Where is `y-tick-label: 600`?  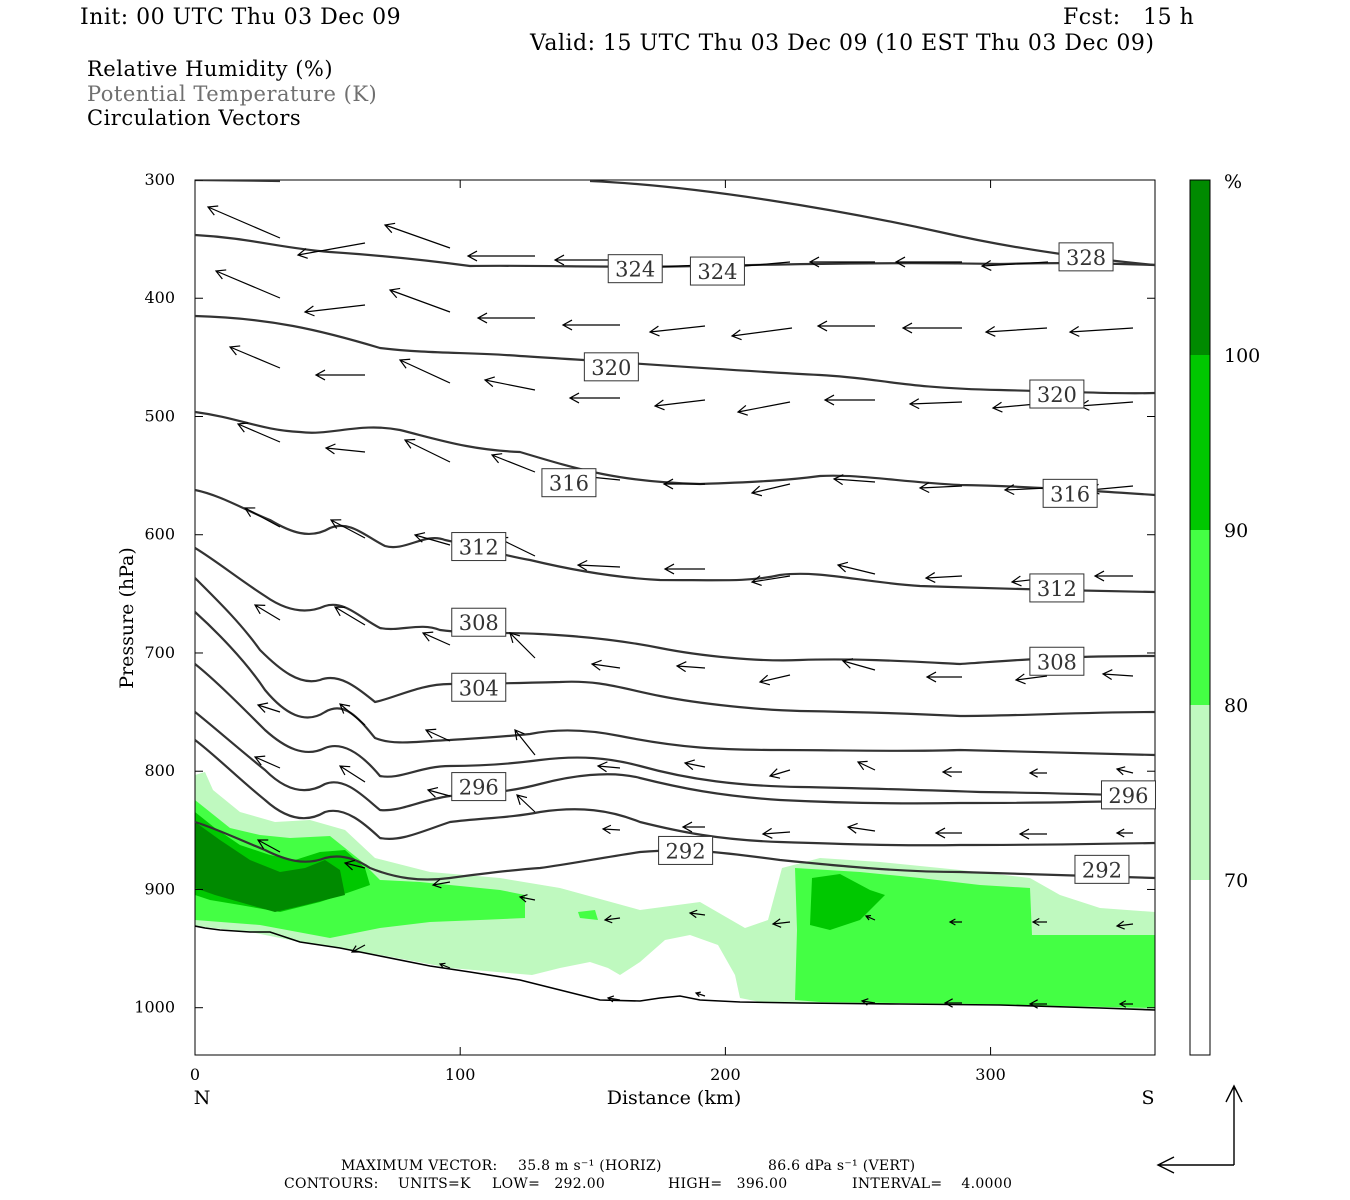
y-tick-label: 600 is located at coordinates (159, 534).